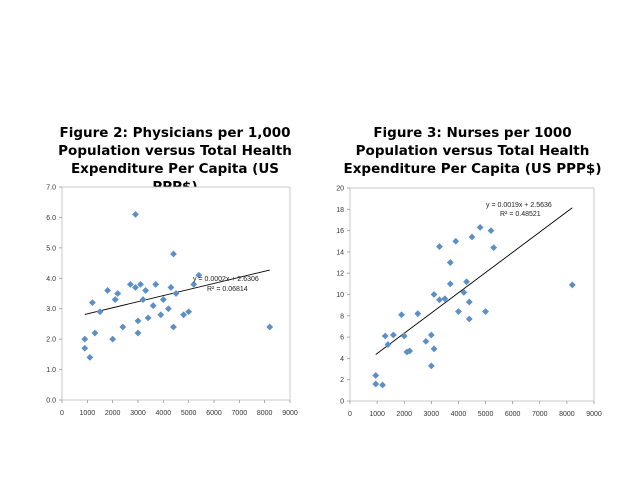 This screenshot has height=480, width=640. Describe the element at coordinates (474, 281) in the screenshot. I see `chart-2-trendline` at that location.